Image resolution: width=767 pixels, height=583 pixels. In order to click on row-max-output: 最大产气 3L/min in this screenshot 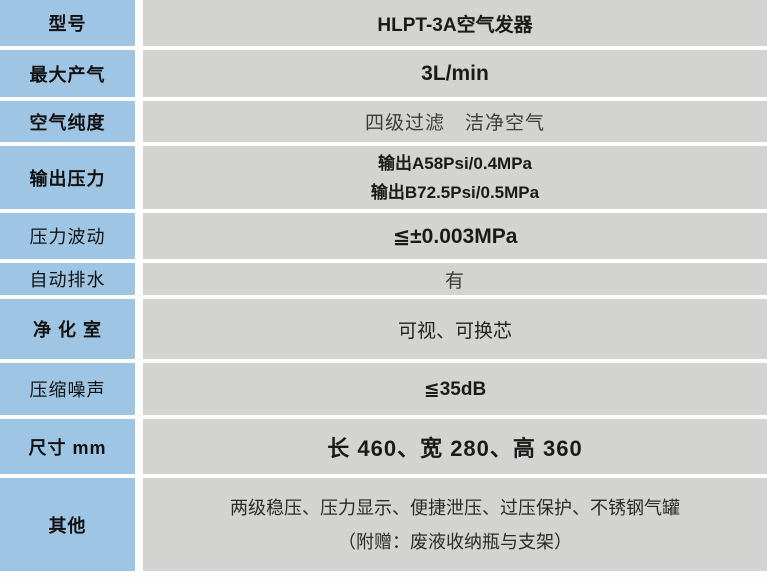, I will do `click(383, 73)`.